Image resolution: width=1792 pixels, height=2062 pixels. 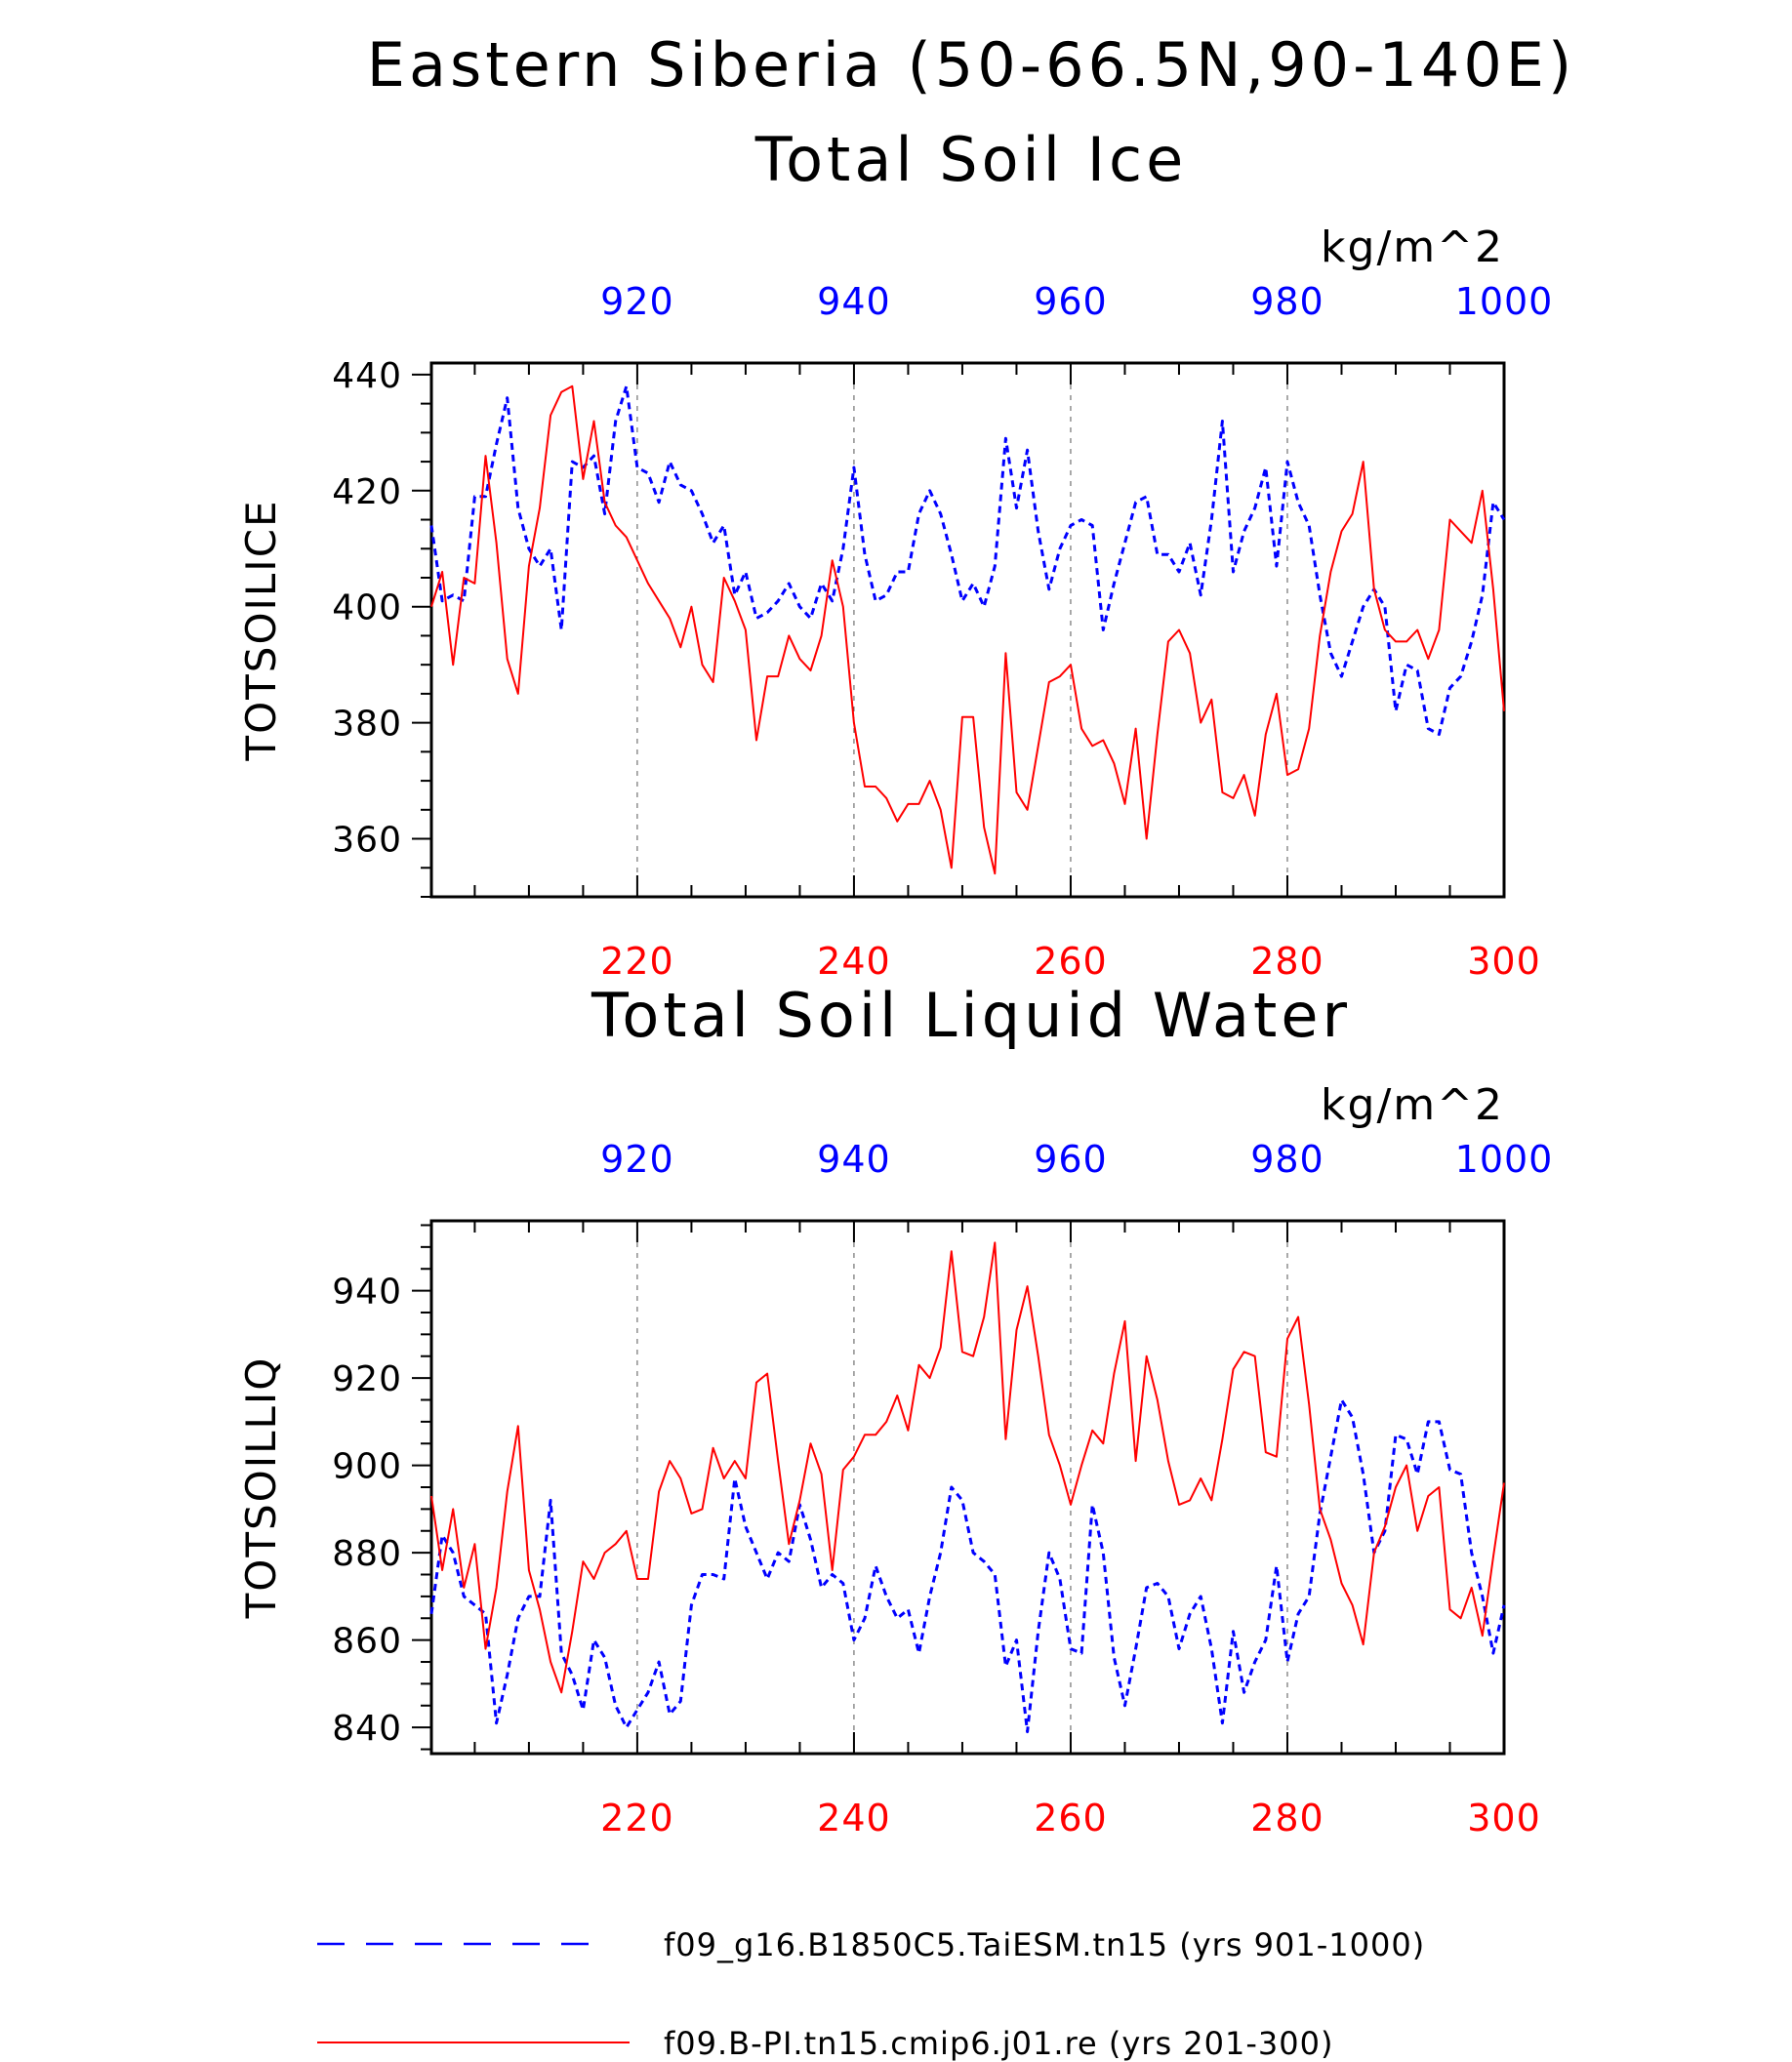 What do you see at coordinates (970, 159) in the screenshot?
I see `panel-title: Total Soil Ice` at bounding box center [970, 159].